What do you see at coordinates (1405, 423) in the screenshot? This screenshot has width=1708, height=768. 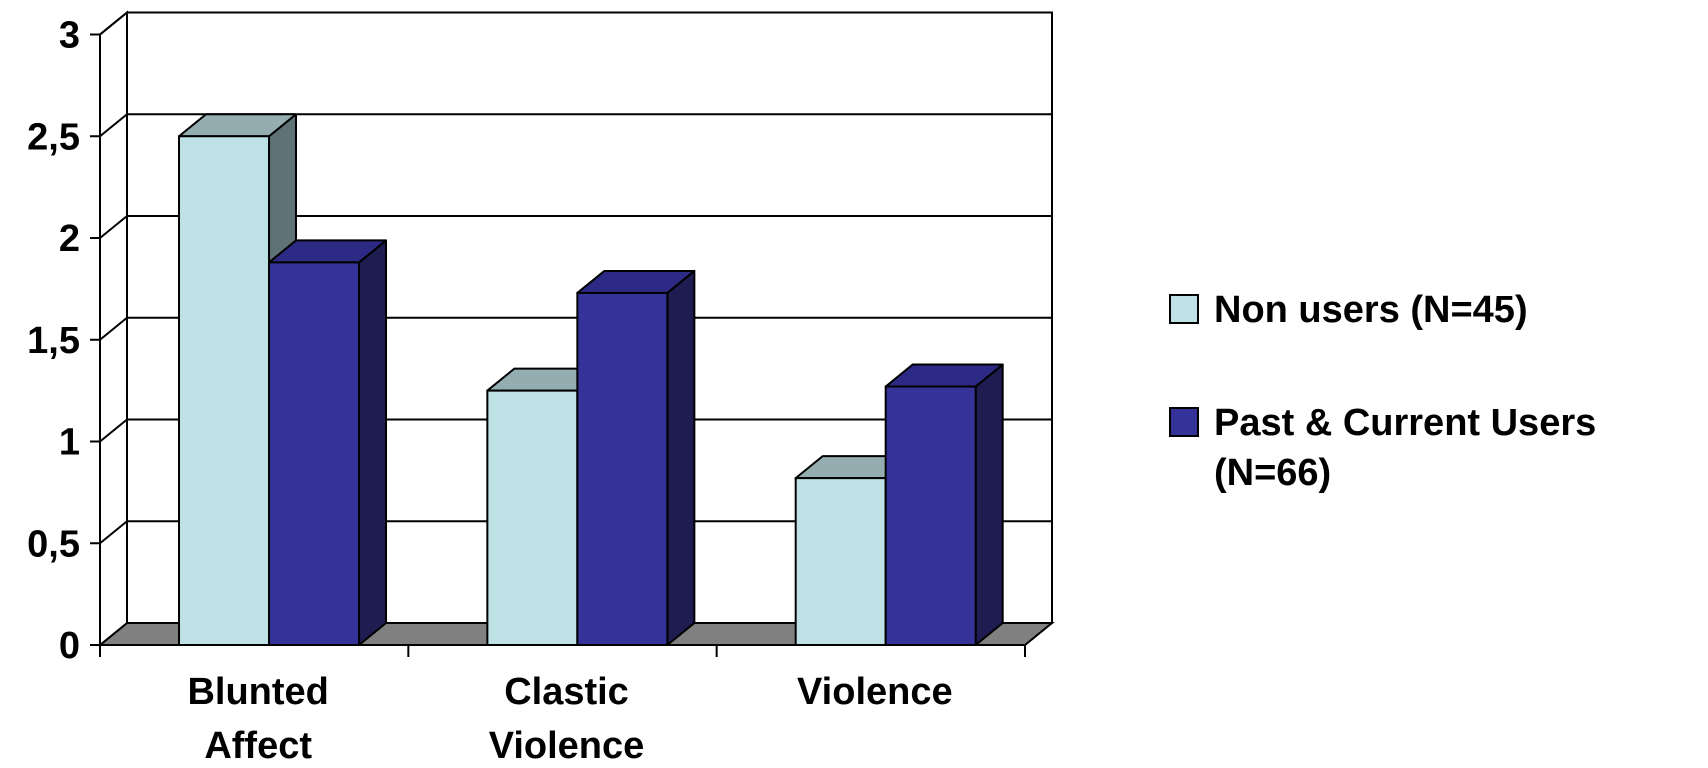 I see `legend-label-line: Past & Current Users` at bounding box center [1405, 423].